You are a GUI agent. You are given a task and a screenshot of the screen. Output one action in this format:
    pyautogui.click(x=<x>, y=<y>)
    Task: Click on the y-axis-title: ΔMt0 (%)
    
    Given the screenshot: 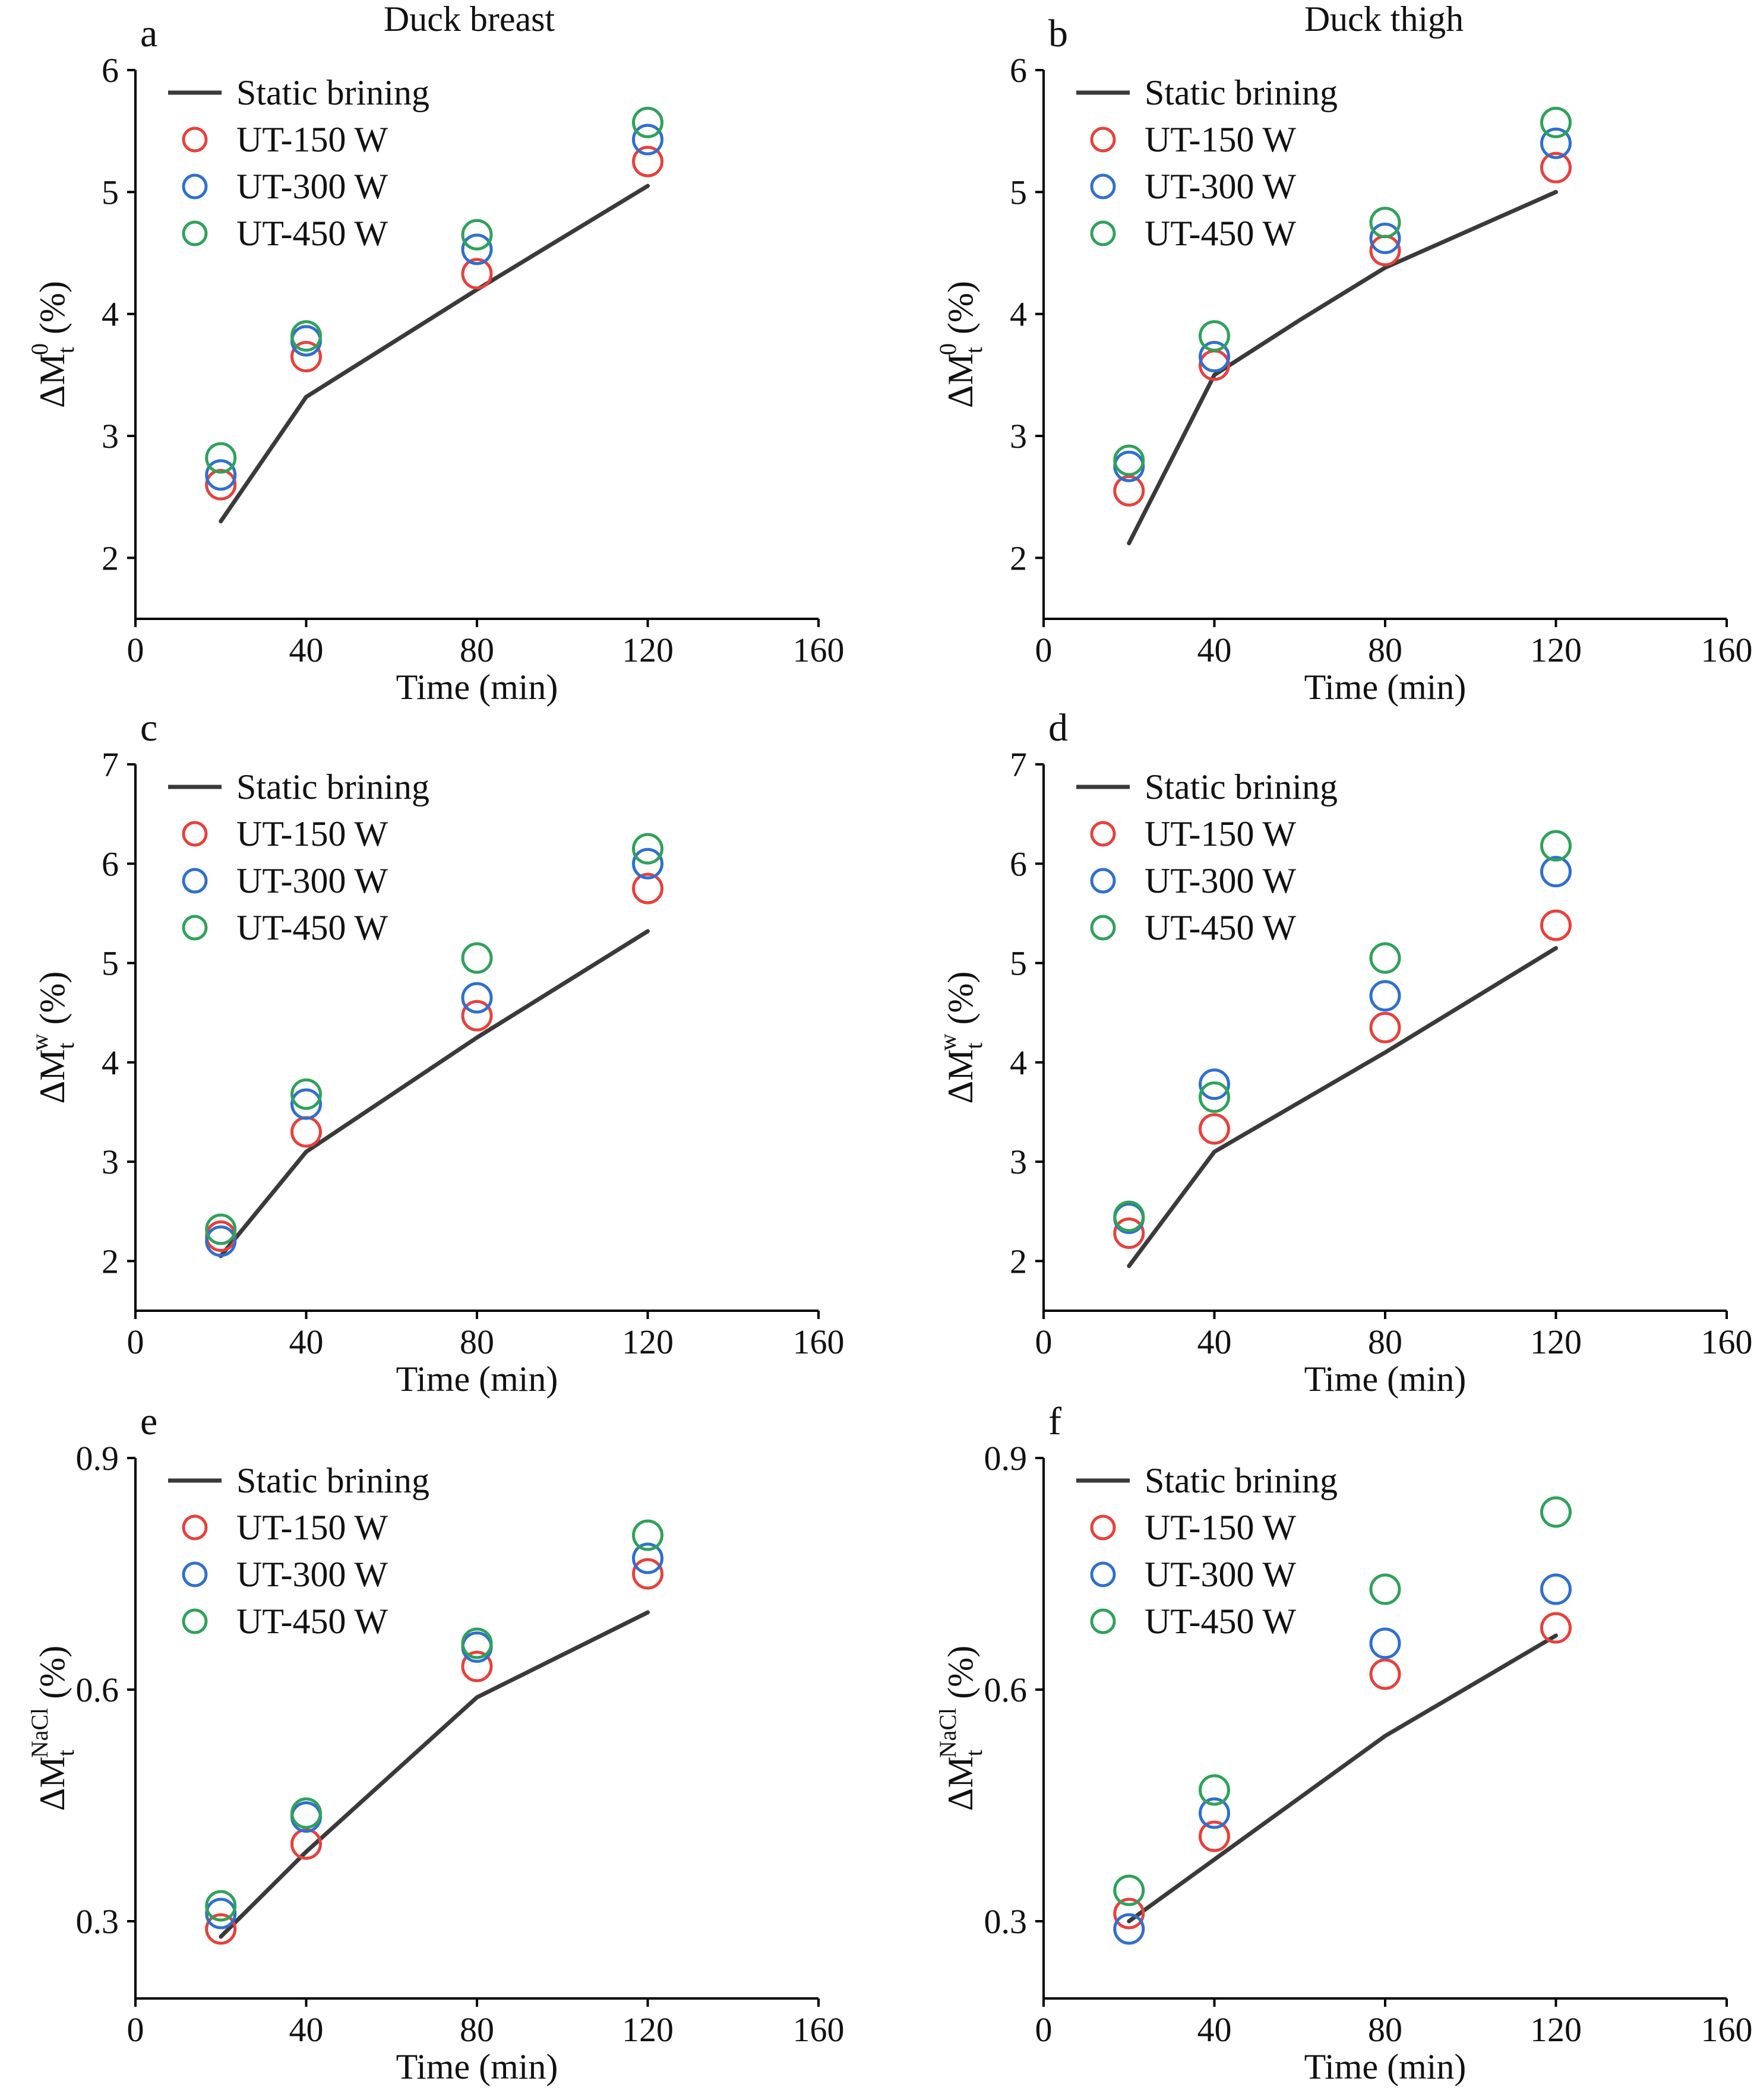 What is the action you would take?
    pyautogui.click(x=961, y=344)
    